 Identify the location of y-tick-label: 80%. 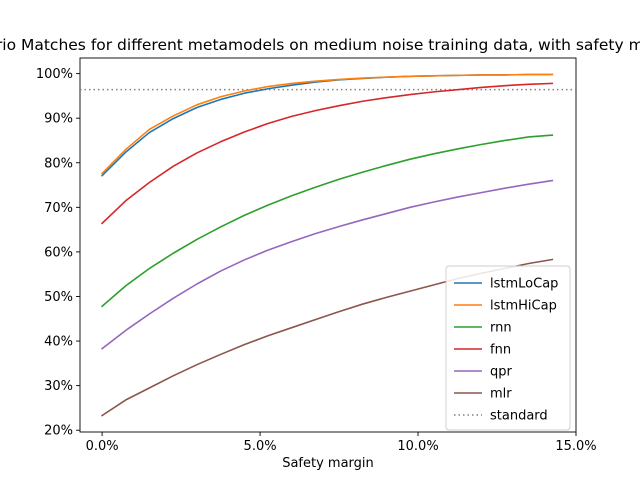
(58, 163).